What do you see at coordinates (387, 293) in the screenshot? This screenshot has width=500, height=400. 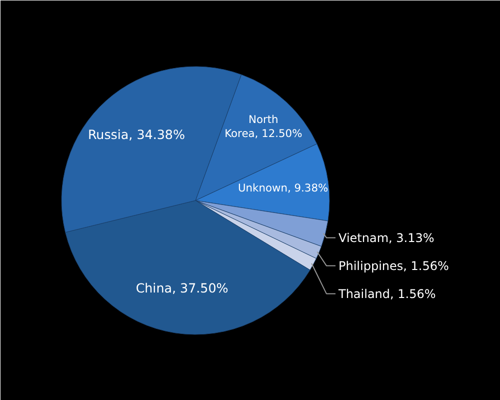 I see `slice-label: Thailand, 1.56%` at bounding box center [387, 293].